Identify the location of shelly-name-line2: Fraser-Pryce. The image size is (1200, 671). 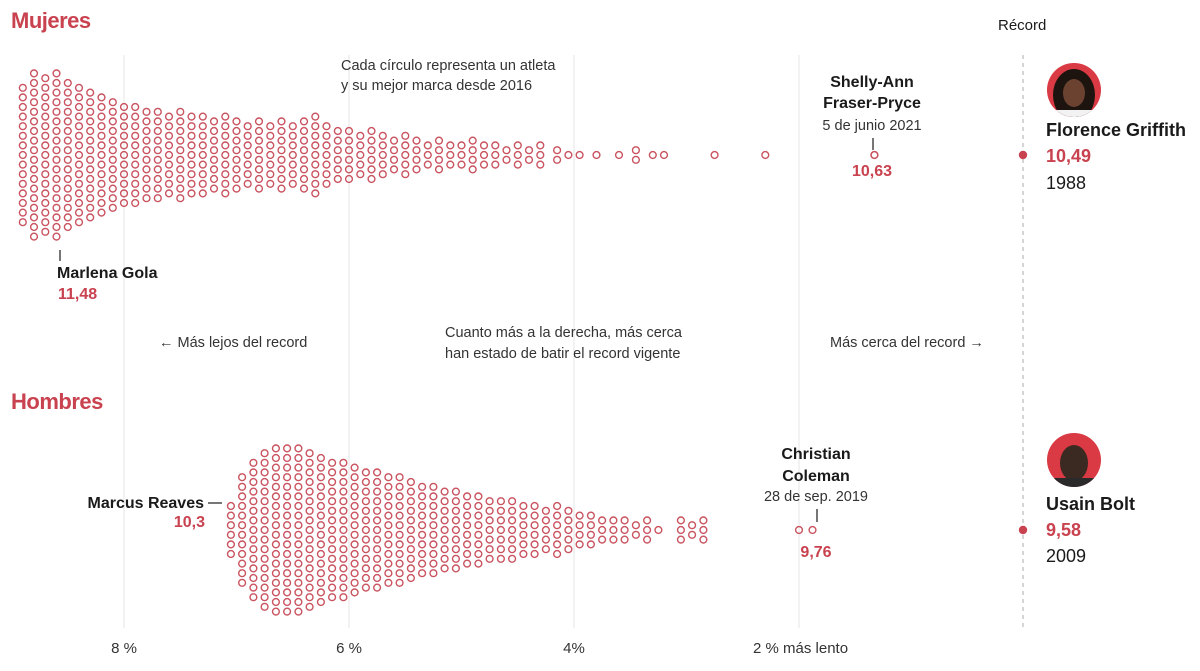
(872, 103).